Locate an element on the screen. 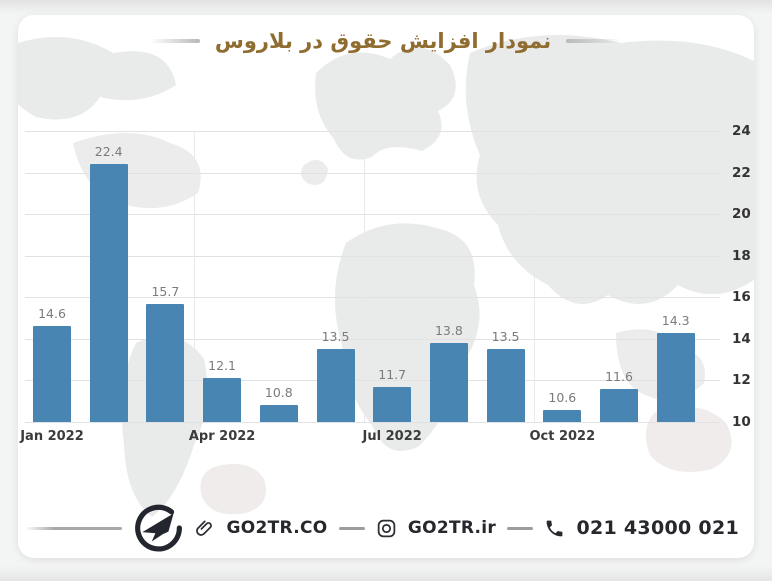 The width and height of the screenshot is (772, 581). bar-value-label: 10.8 is located at coordinates (278, 393).